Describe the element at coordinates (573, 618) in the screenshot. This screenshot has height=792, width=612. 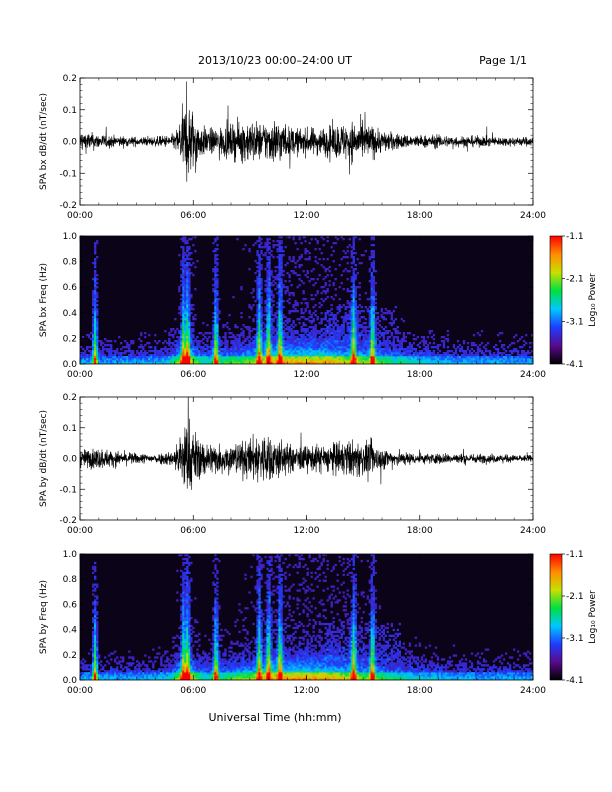
I see `colorbar-4: -1.1 -2.1 -3.1 -4.1 Log₁₀ Power` at that location.